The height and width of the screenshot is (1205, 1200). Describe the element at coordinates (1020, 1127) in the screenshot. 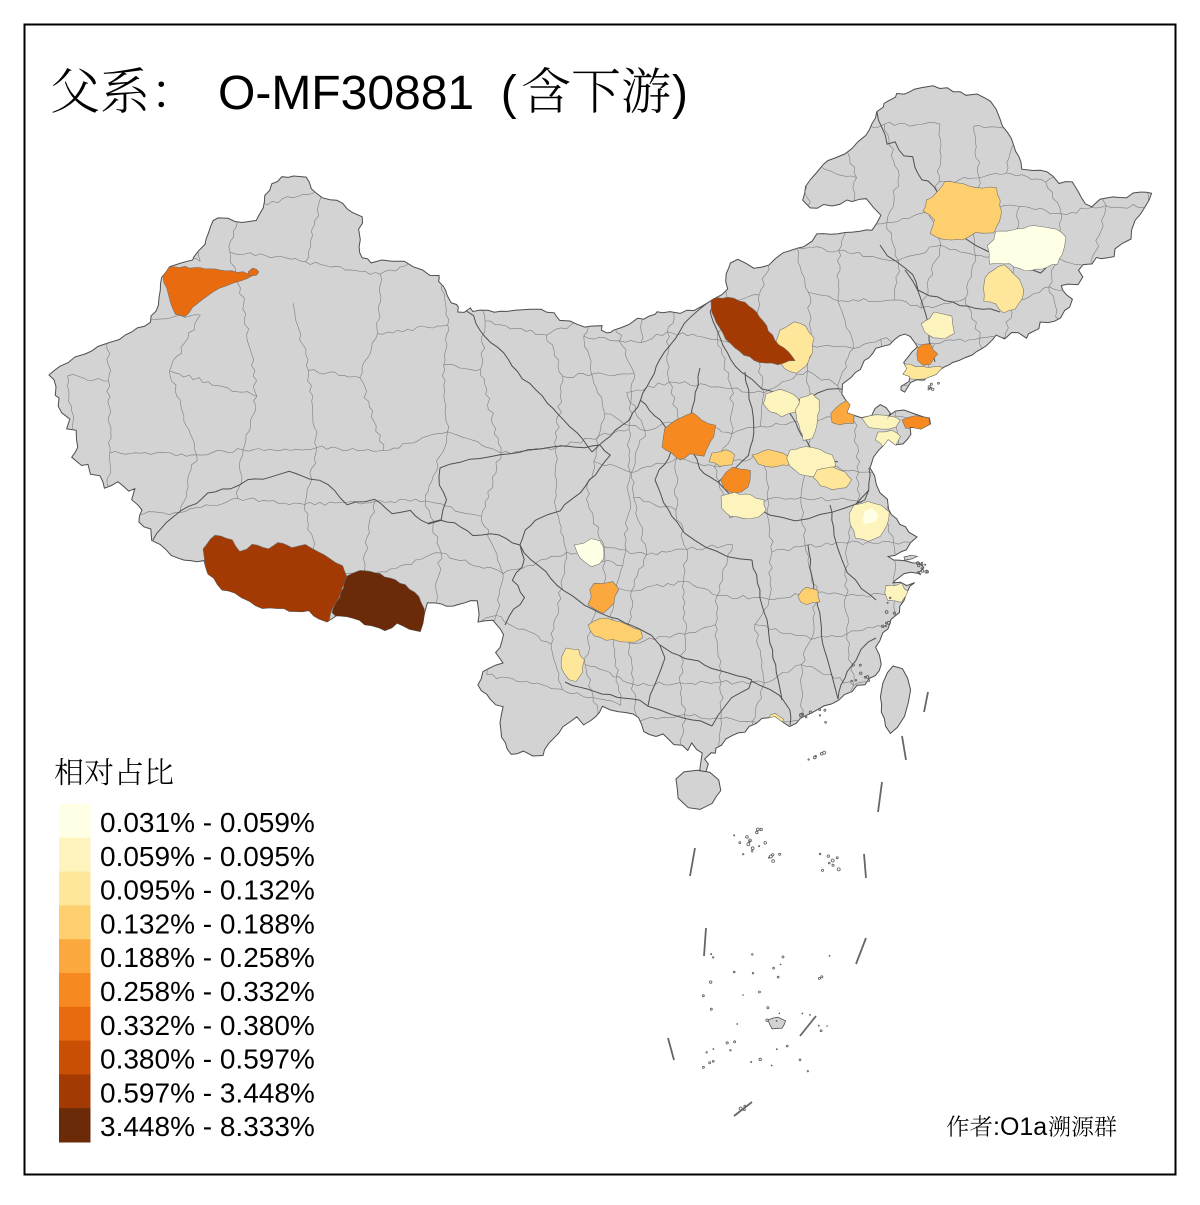

I see `svg-text: :O1a` at that location.